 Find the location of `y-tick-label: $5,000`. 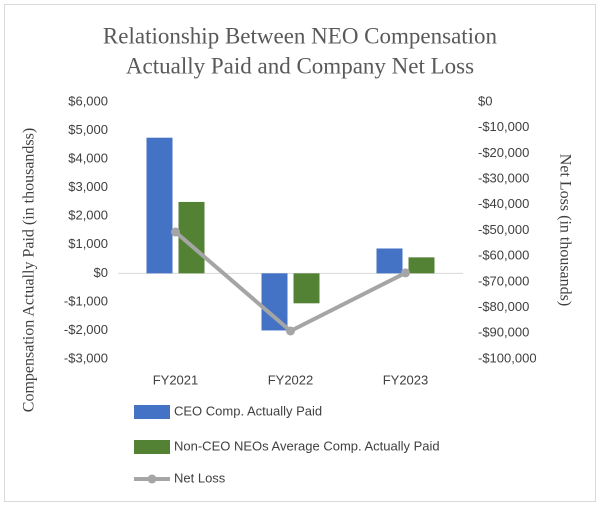

y-tick-label: $5,000 is located at coordinates (88, 129).